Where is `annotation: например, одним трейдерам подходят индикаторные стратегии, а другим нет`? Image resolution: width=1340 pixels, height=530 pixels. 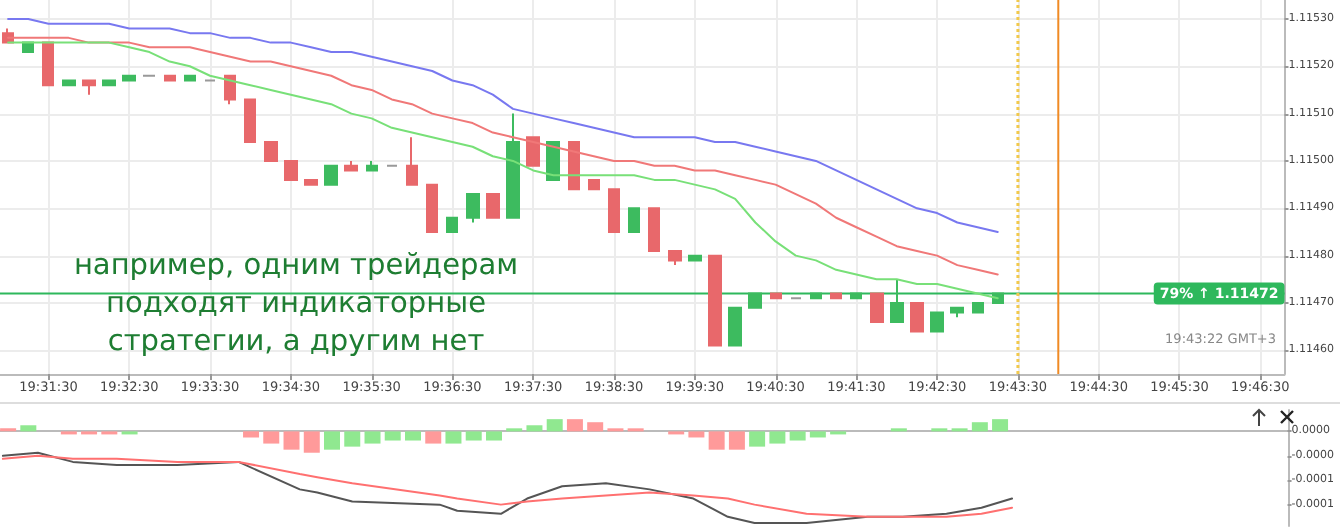 annotation: например, одним трейдерам подходят индикаторные стратегии, а другим нет is located at coordinates (296, 305).